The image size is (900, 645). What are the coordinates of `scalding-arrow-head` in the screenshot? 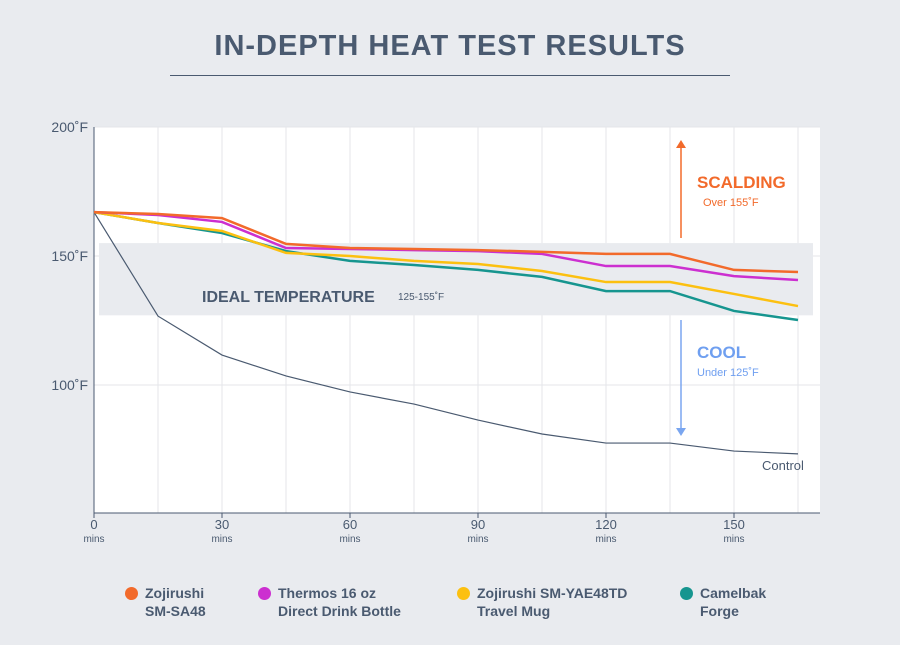 It's located at (681, 144).